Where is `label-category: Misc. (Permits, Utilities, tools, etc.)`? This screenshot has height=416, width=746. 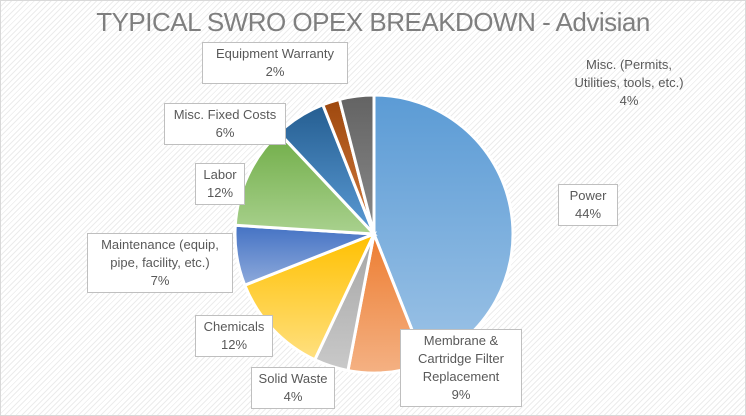 label-category: Misc. (Permits, Utilities, tools, etc.) is located at coordinates (629, 73).